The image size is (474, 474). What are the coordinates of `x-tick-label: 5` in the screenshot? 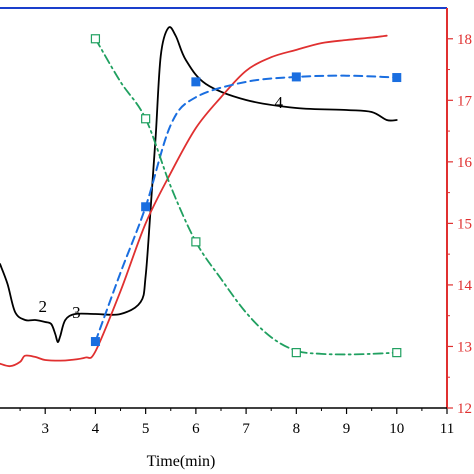 It's located at (146, 429).